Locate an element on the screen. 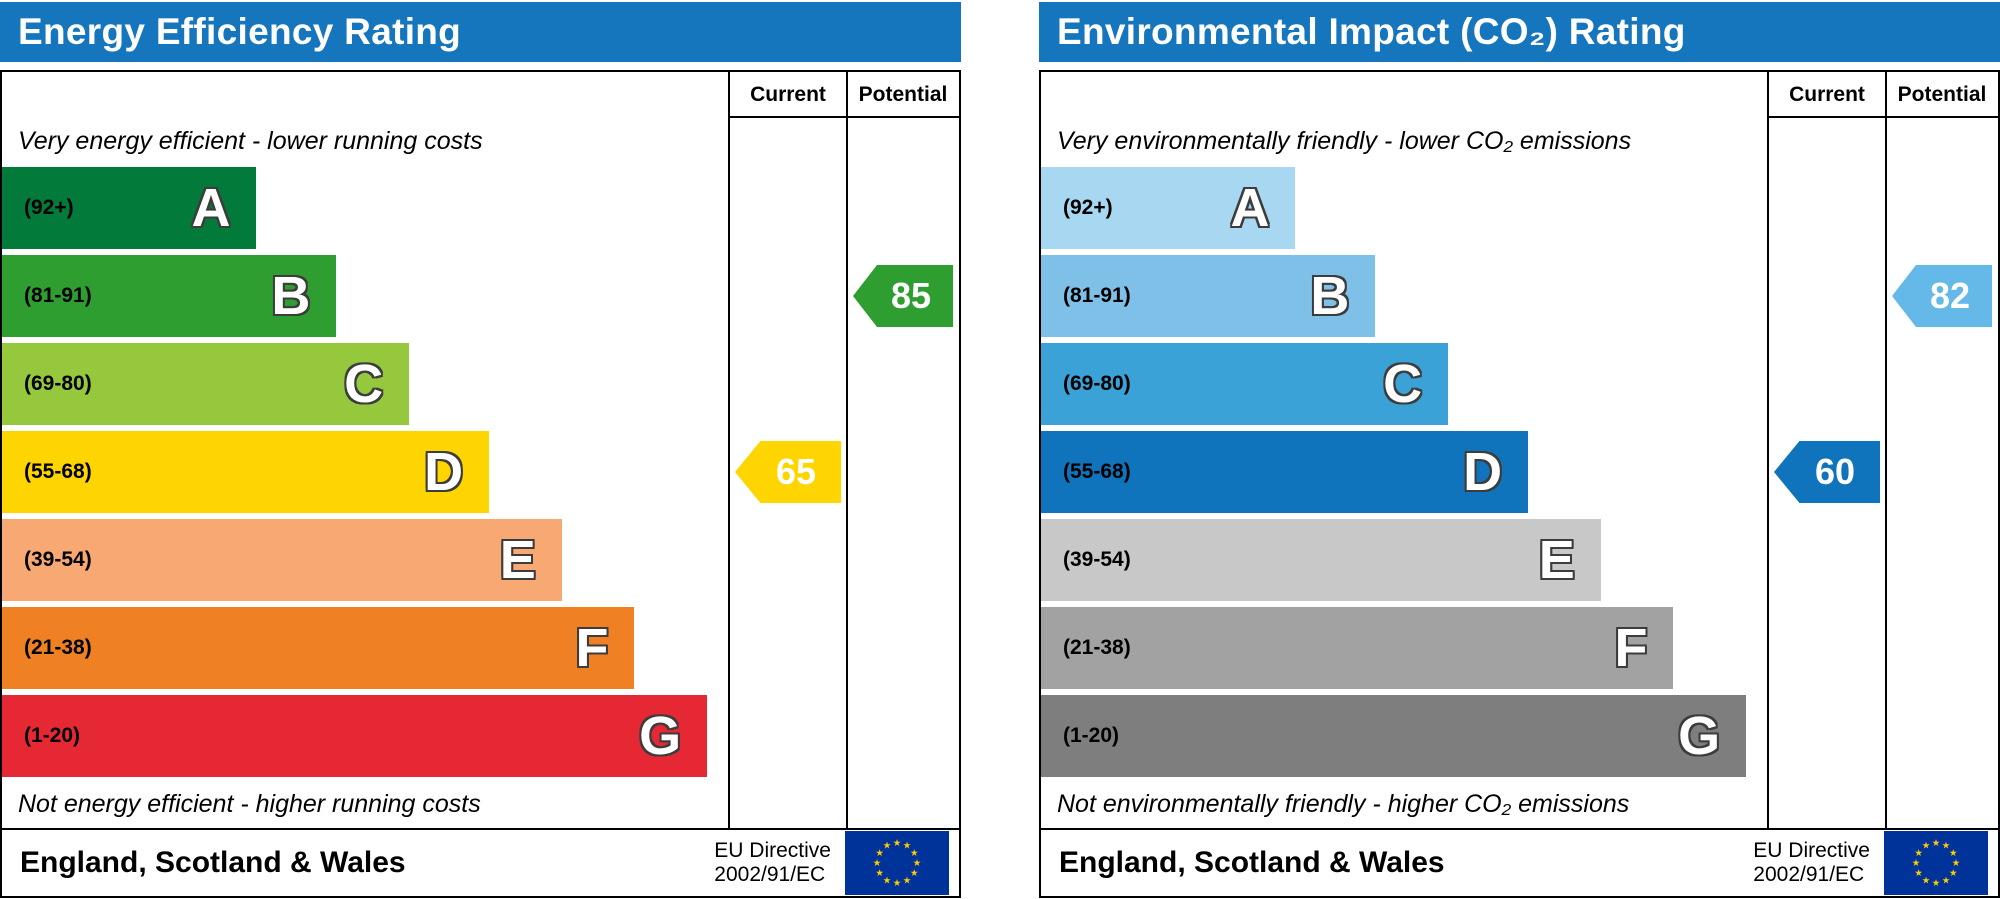 The image size is (2000, 899). band-range-label: (55-68) is located at coordinates (1097, 471).